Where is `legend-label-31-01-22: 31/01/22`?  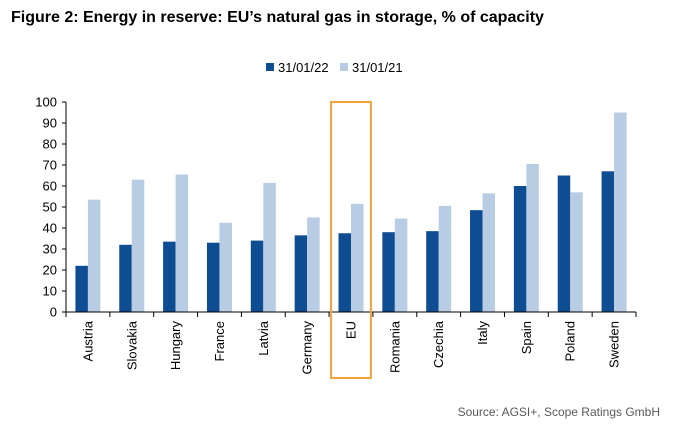
legend-label-31-01-22: 31/01/22 is located at coordinates (303, 67).